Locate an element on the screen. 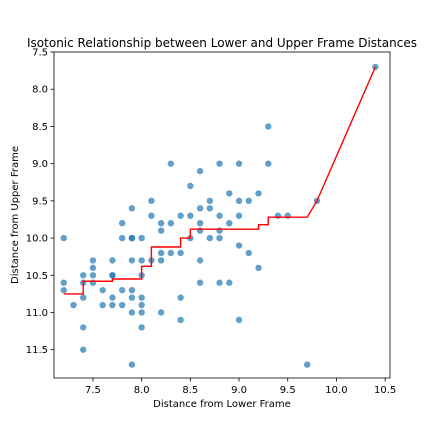 This screenshot has width=432, height=432. x-axis: 7.5 8.0 8.5 9.0 9.5 10.0 10.5 is located at coordinates (240, 387).